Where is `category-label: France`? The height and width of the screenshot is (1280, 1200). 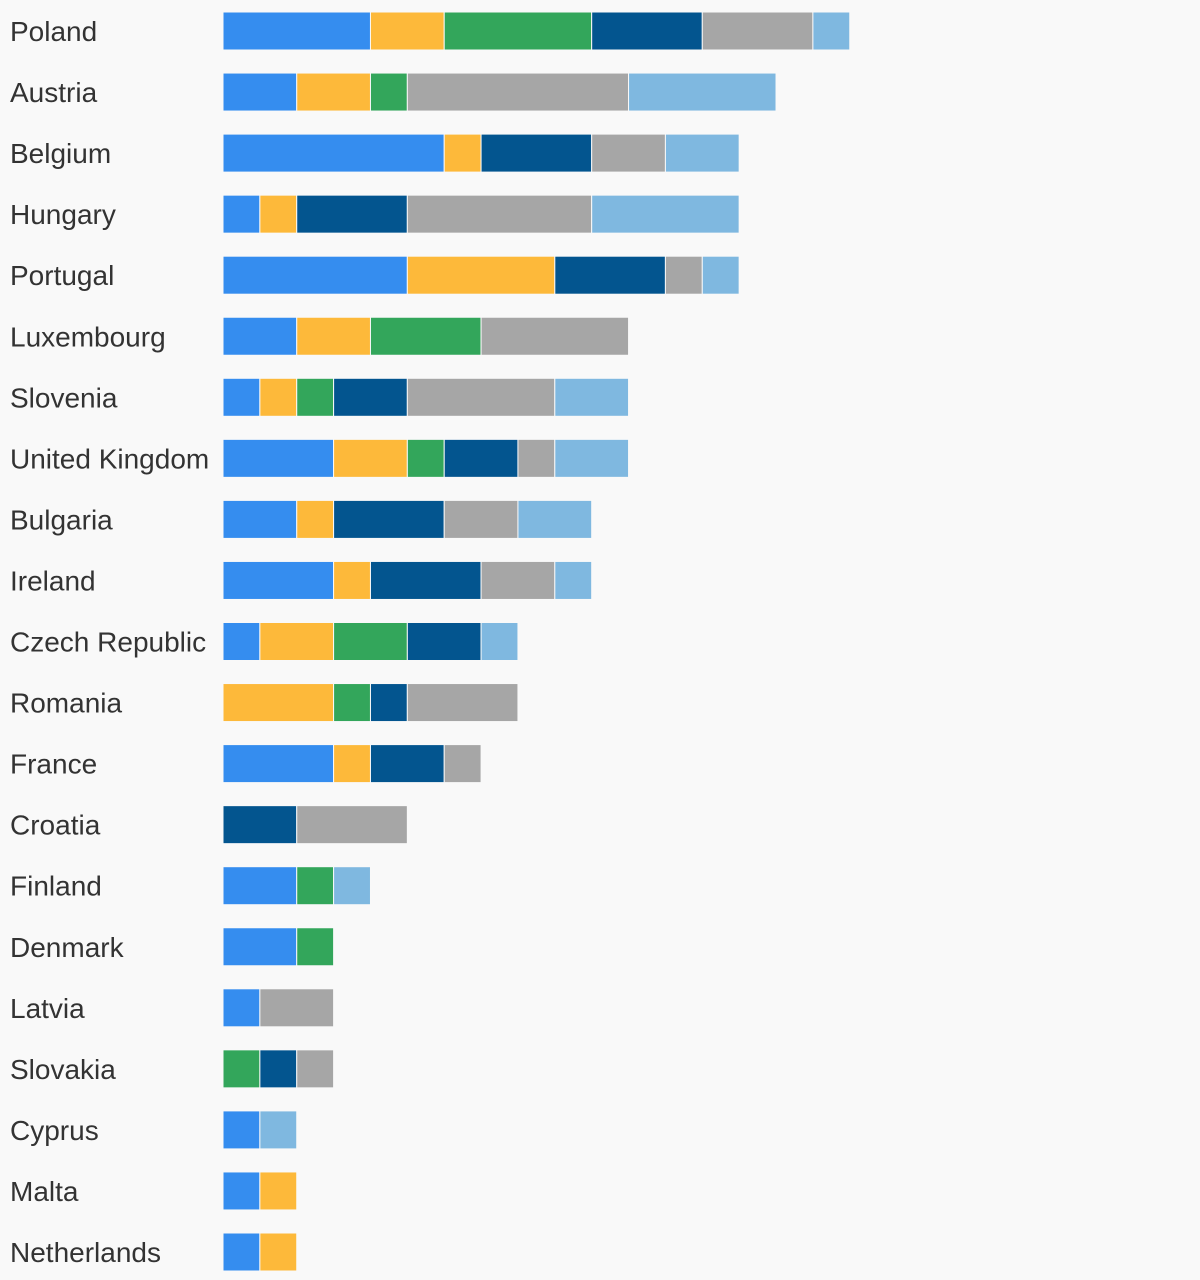 category-label: France is located at coordinates (53, 764).